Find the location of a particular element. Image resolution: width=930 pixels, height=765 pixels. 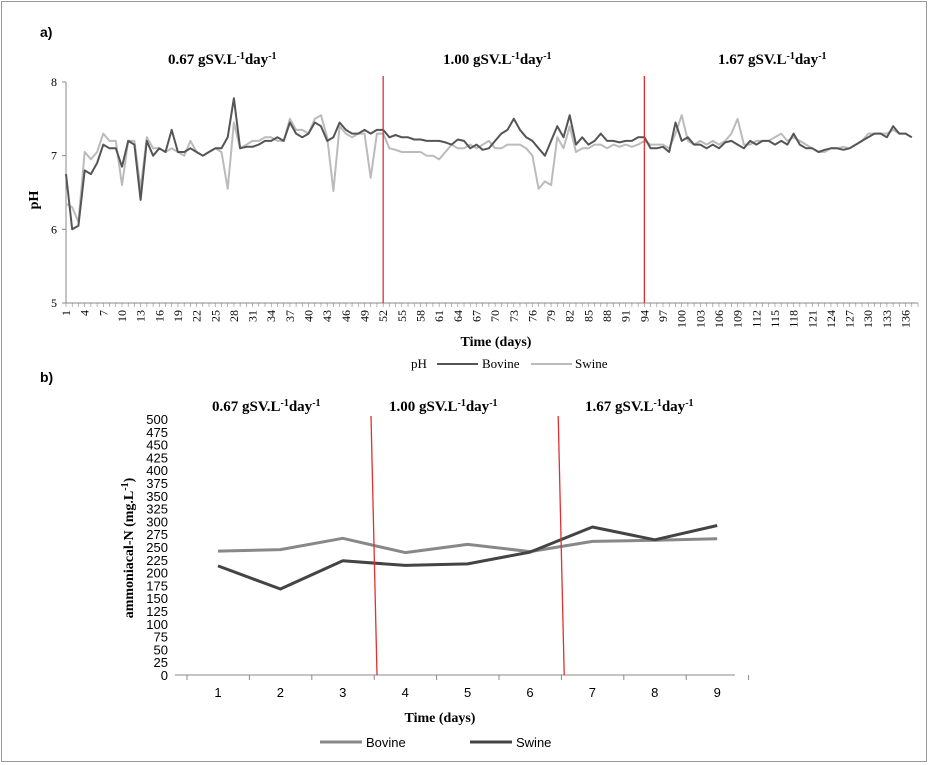

panel-a-period-1: 0.67 gSV.L-1day-1 is located at coordinates (222, 60).